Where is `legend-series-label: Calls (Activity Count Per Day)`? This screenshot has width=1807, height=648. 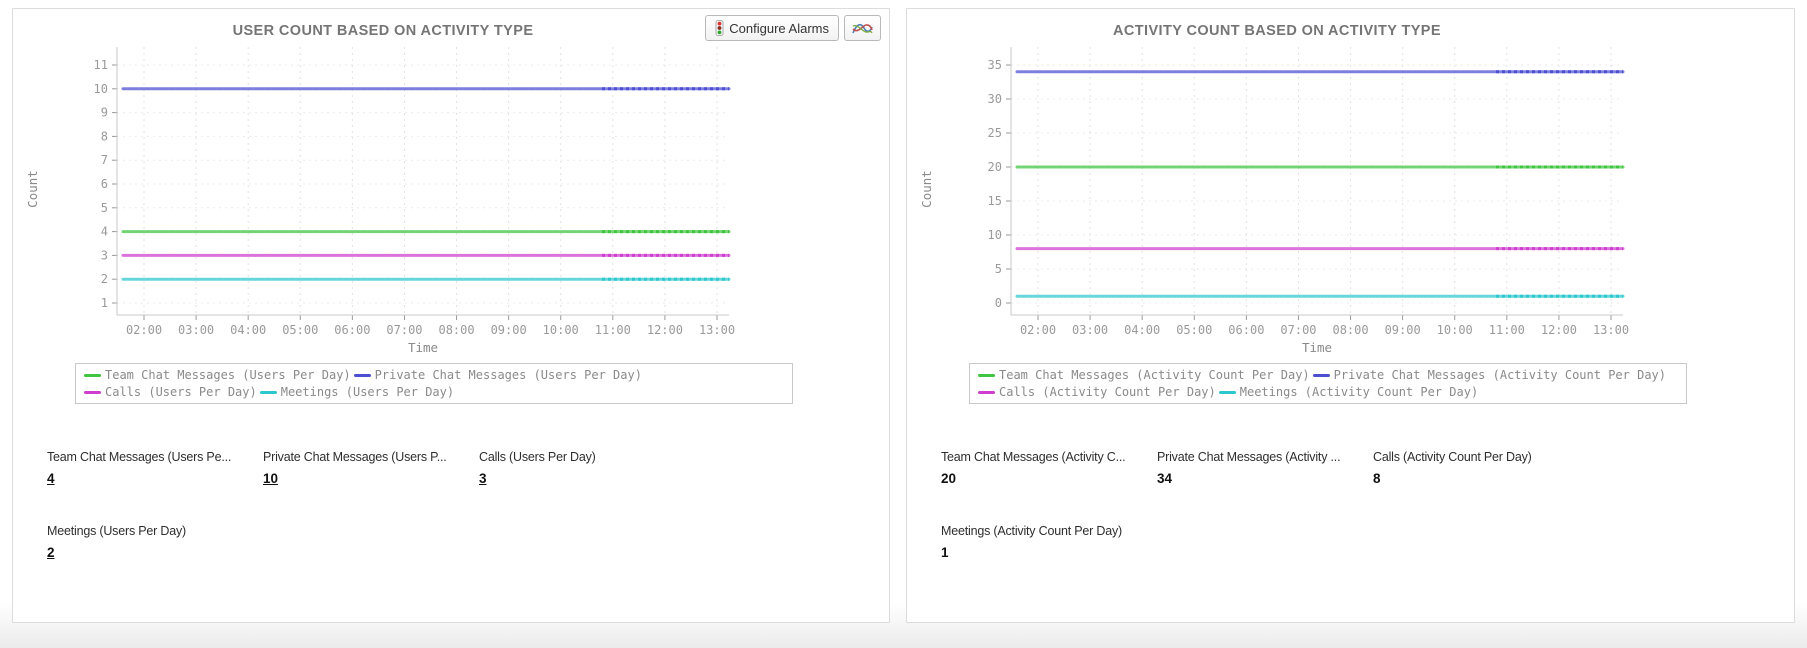
legend-series-label: Calls (Activity Count Per Day) is located at coordinates (1107, 392).